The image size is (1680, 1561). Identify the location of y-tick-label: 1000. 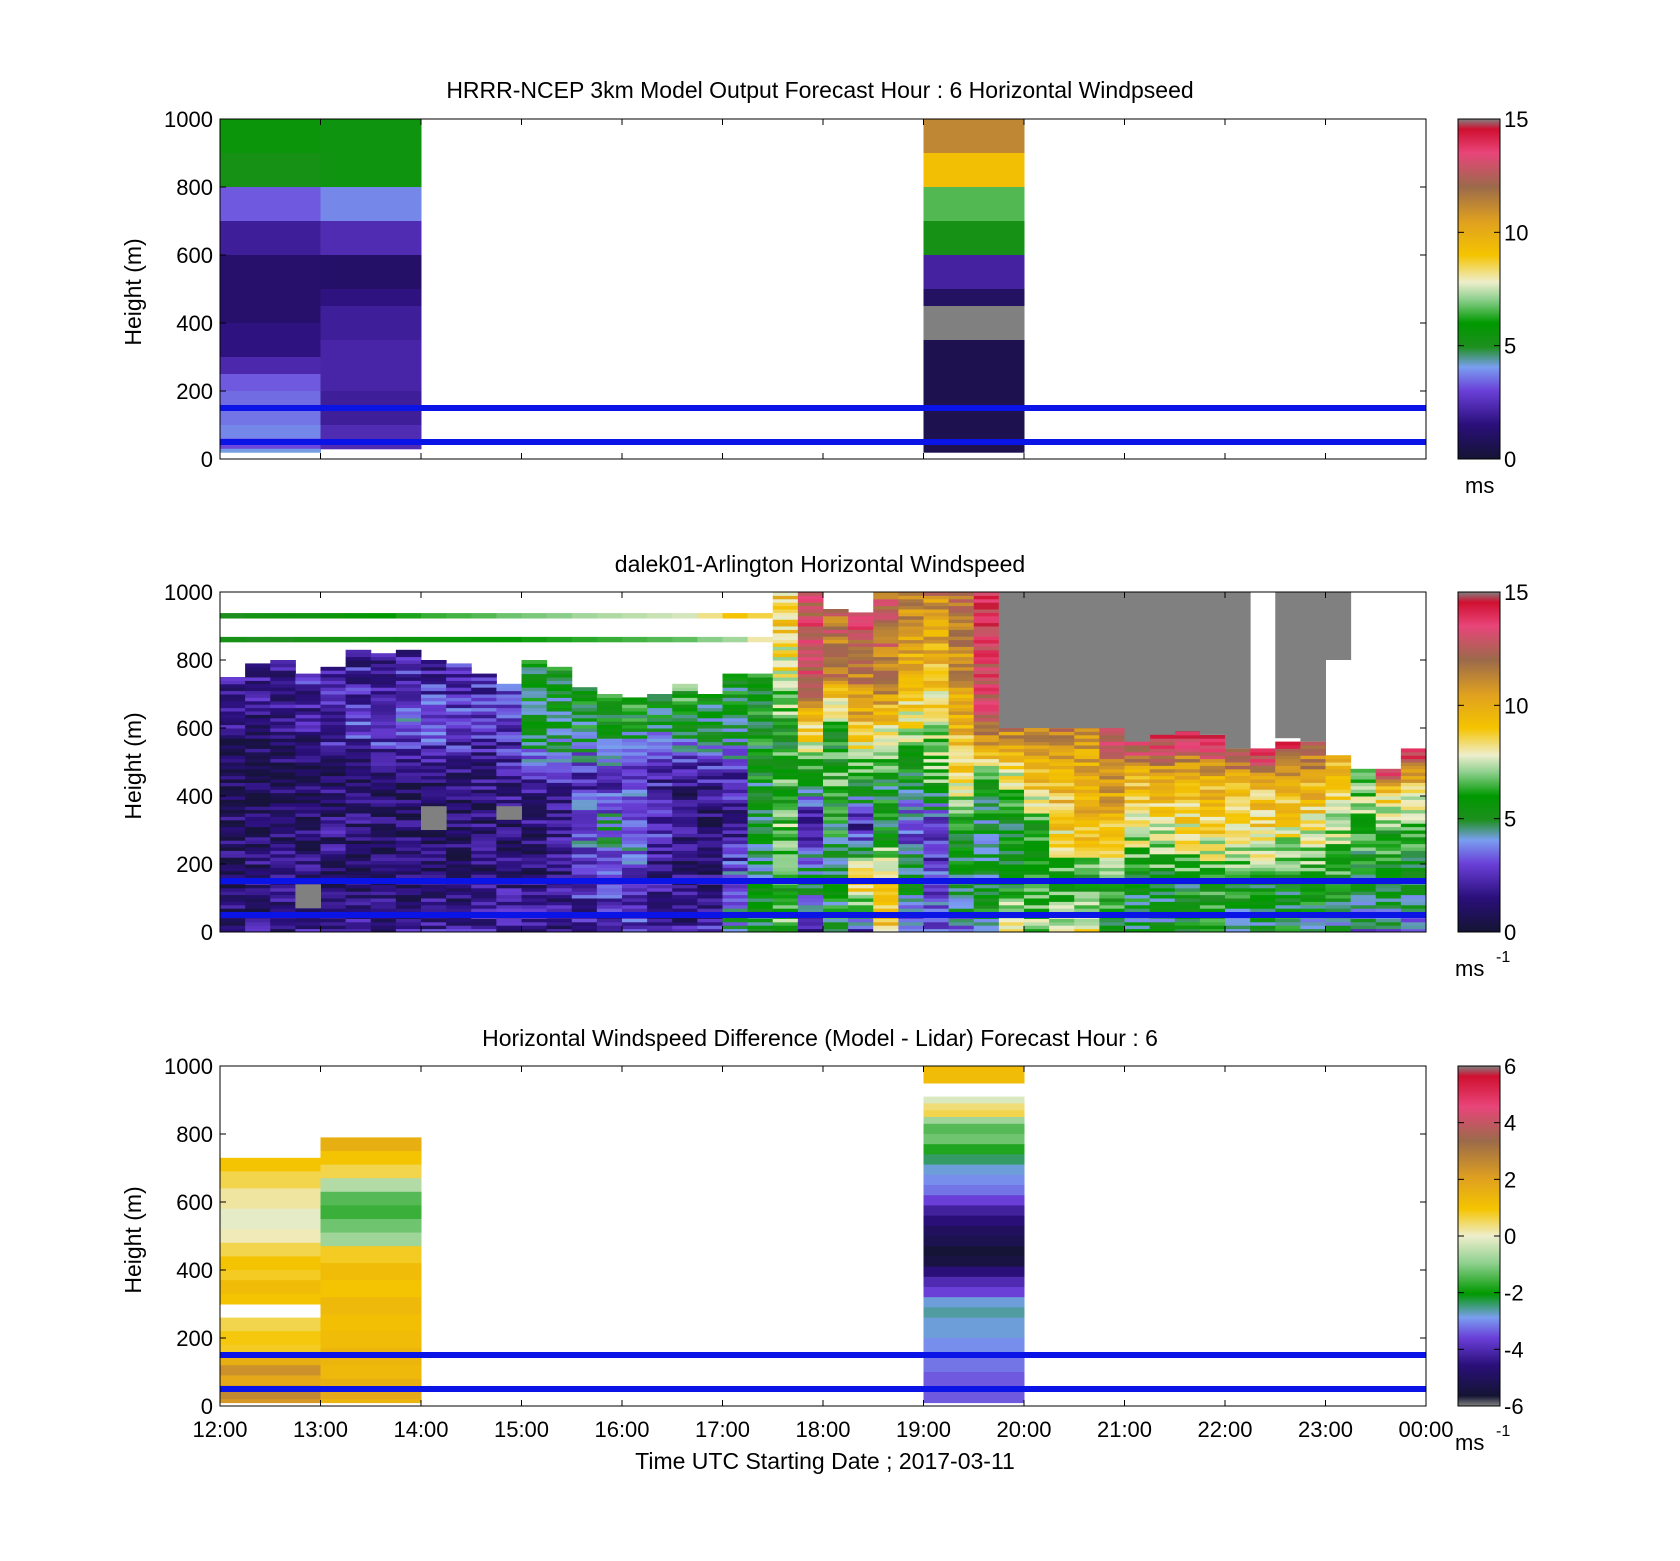
(188, 1066).